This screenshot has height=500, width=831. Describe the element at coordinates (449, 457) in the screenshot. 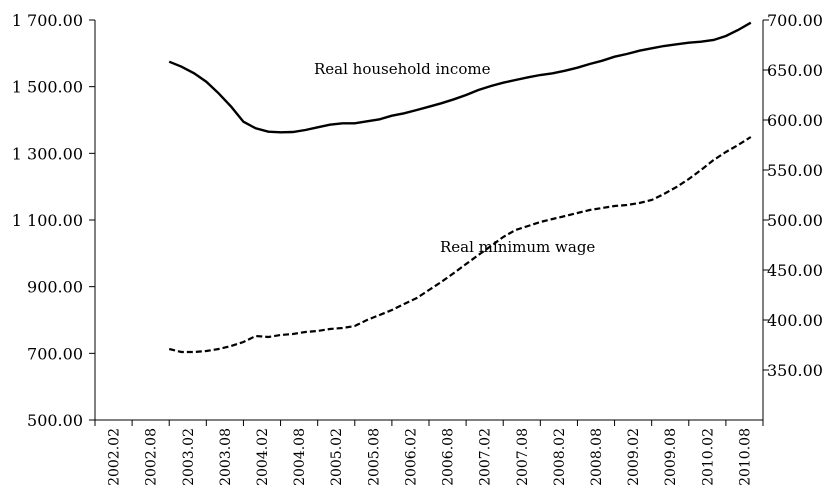

I see `x-tick-label: 2006.08` at that location.